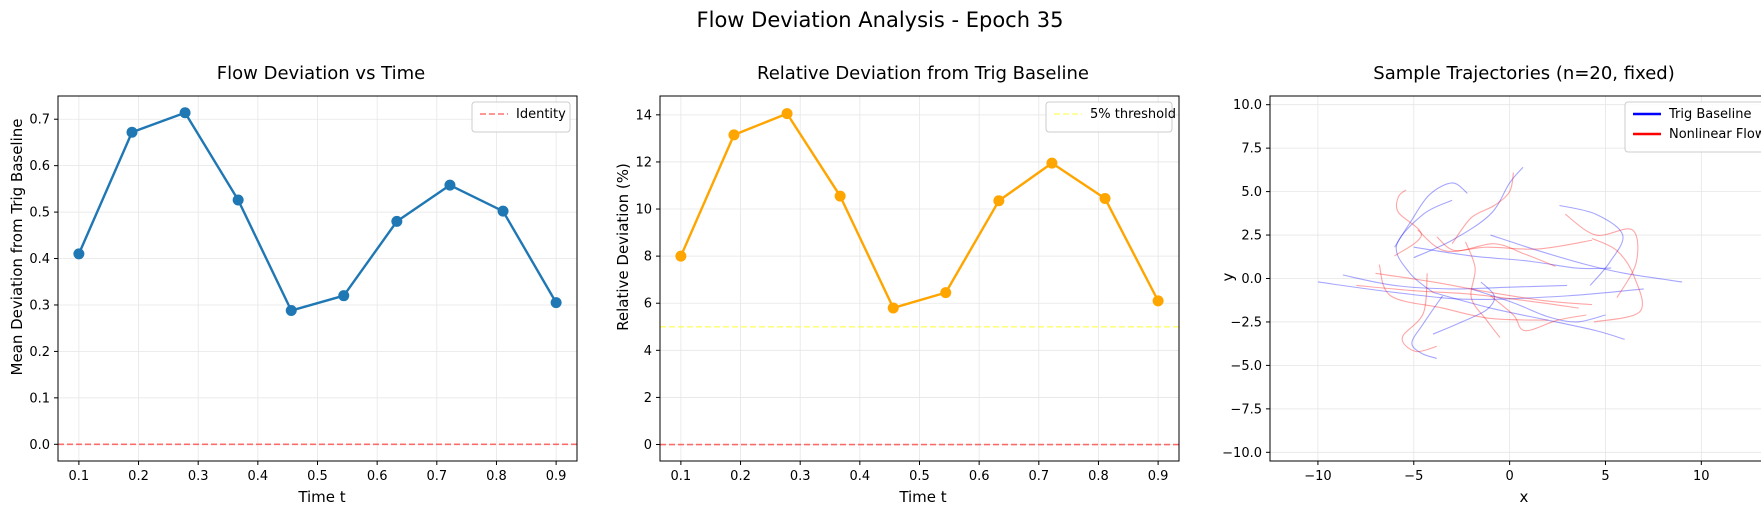  Describe the element at coordinates (648, 398) in the screenshot. I see `y-tick-label: 2` at that location.